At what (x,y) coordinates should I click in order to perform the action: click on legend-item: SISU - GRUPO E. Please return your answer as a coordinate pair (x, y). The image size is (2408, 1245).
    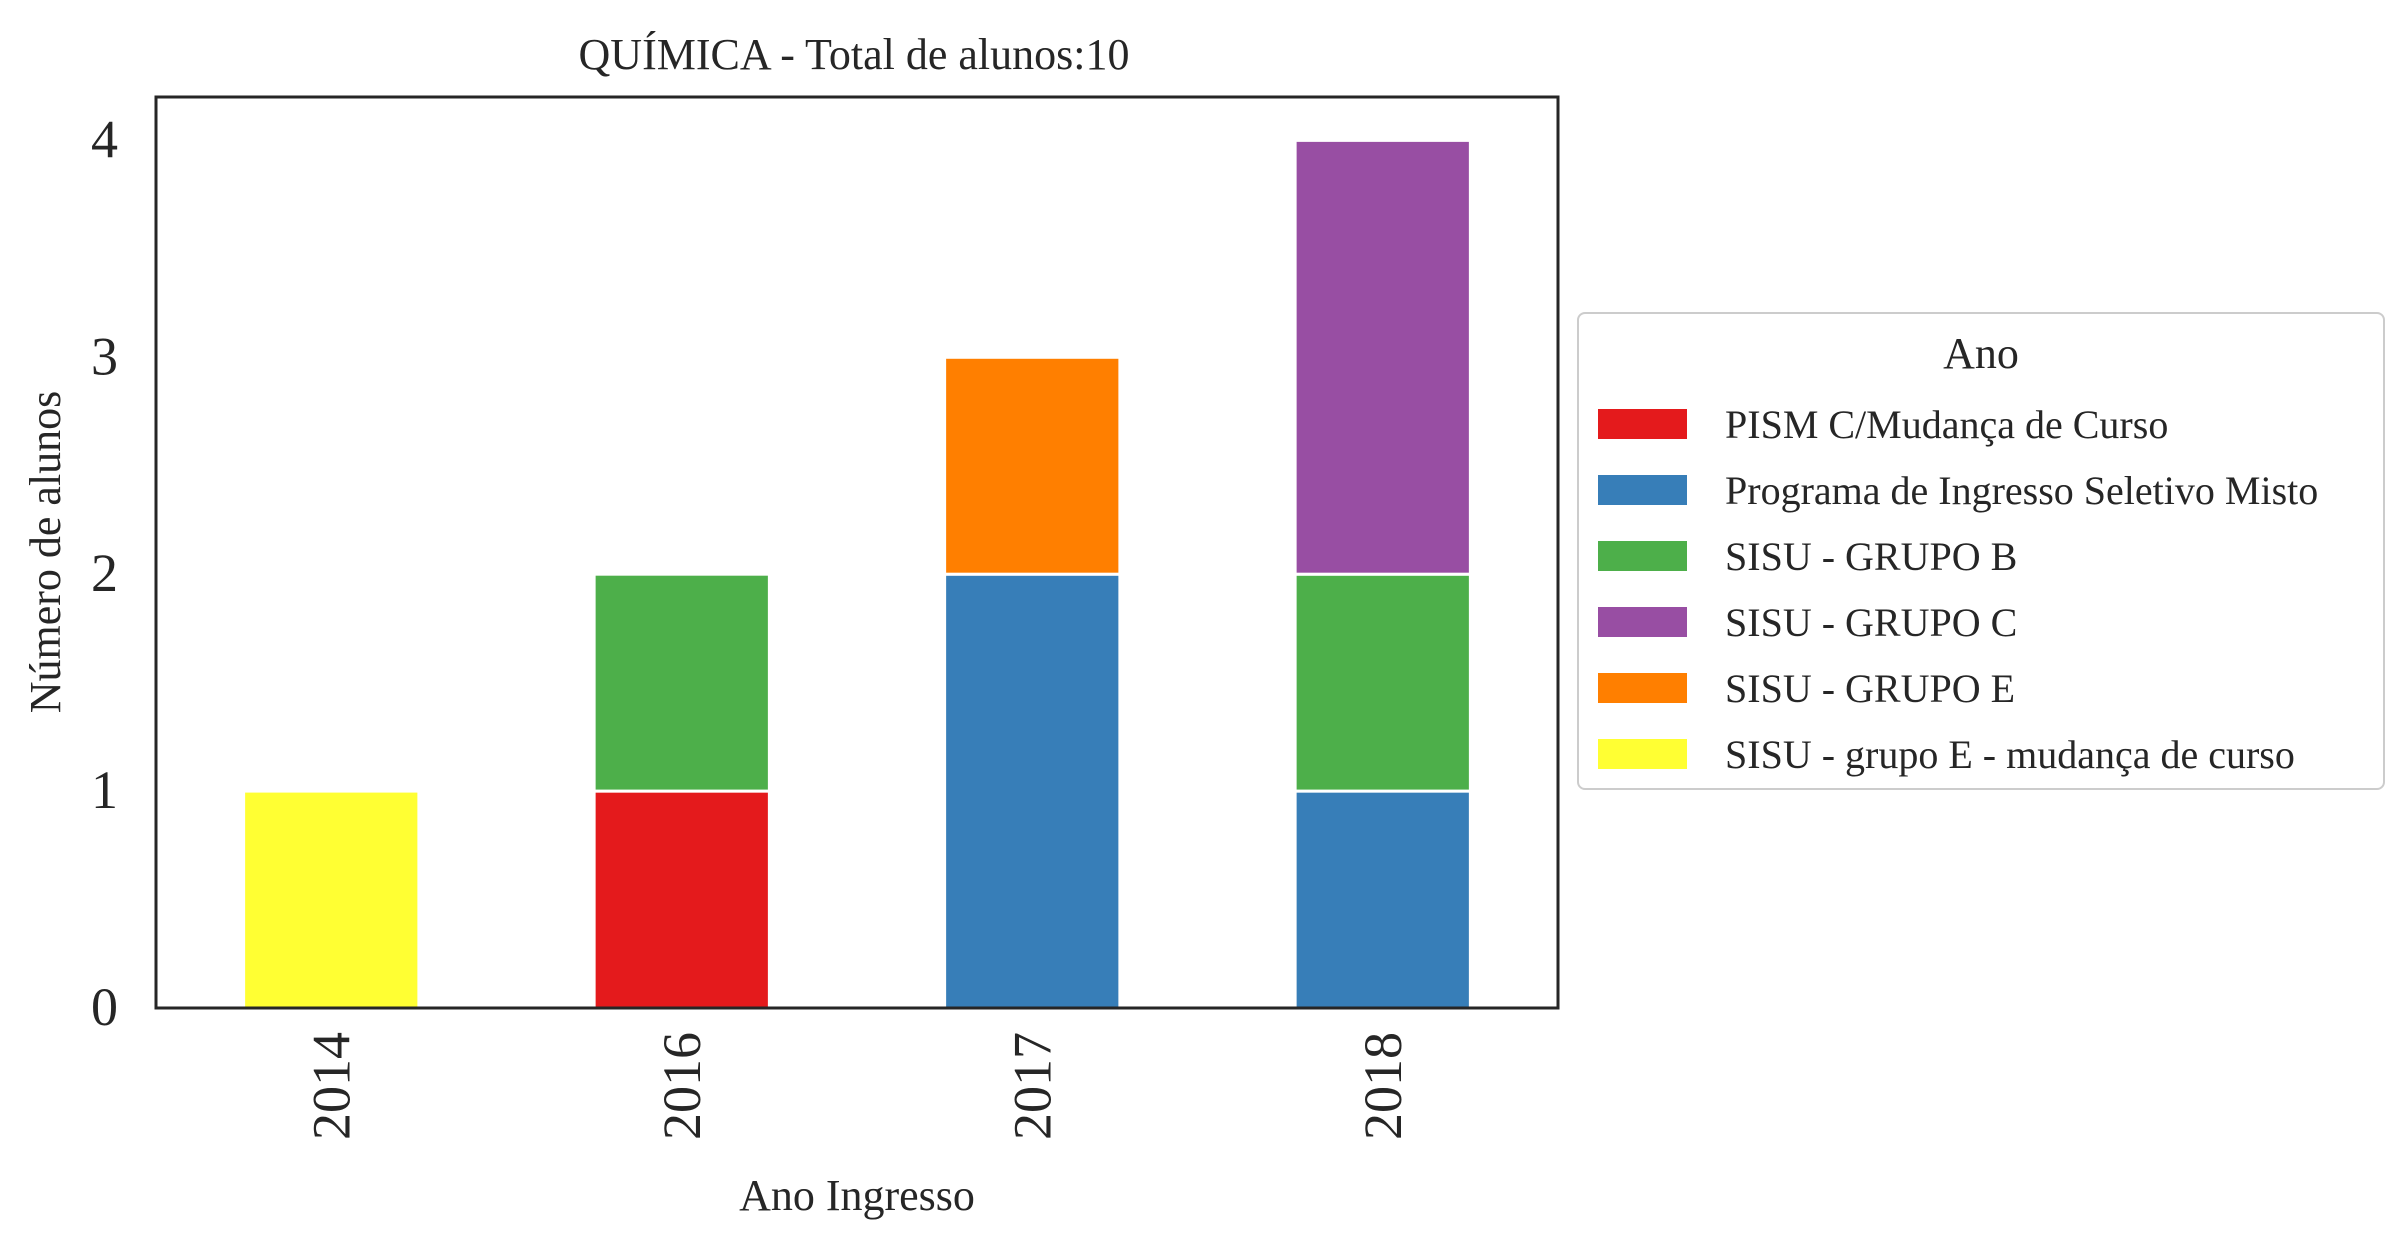
    Looking at the image, I should click on (1806, 688).